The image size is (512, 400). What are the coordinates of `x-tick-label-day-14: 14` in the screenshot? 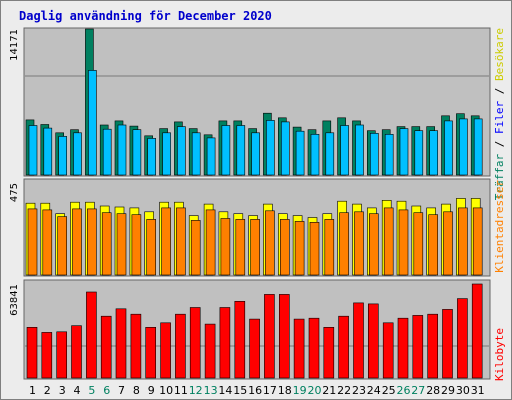 It's located at (225, 390).